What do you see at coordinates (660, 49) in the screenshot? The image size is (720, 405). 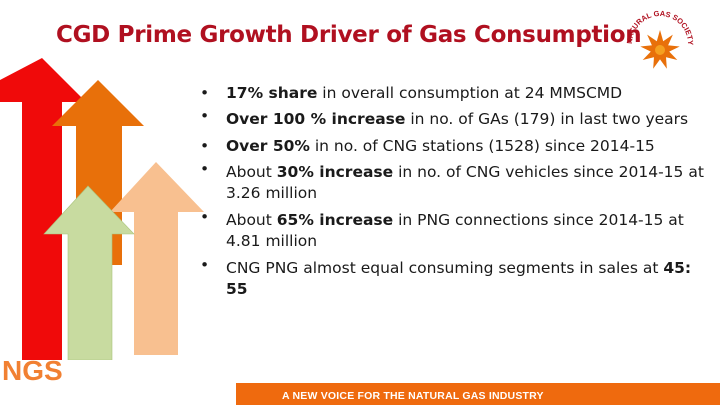 I see `flame-star-icon` at bounding box center [660, 49].